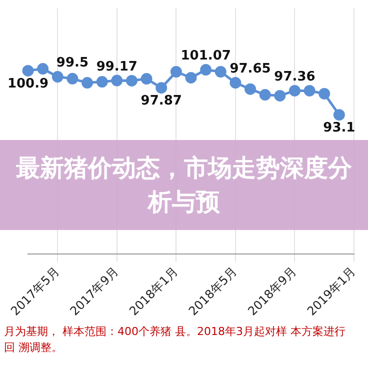 Image resolution: width=368 pixels, height=368 pixels. What do you see at coordinates (205, 56) in the screenshot?
I see `data-label: 101.07` at bounding box center [205, 56].